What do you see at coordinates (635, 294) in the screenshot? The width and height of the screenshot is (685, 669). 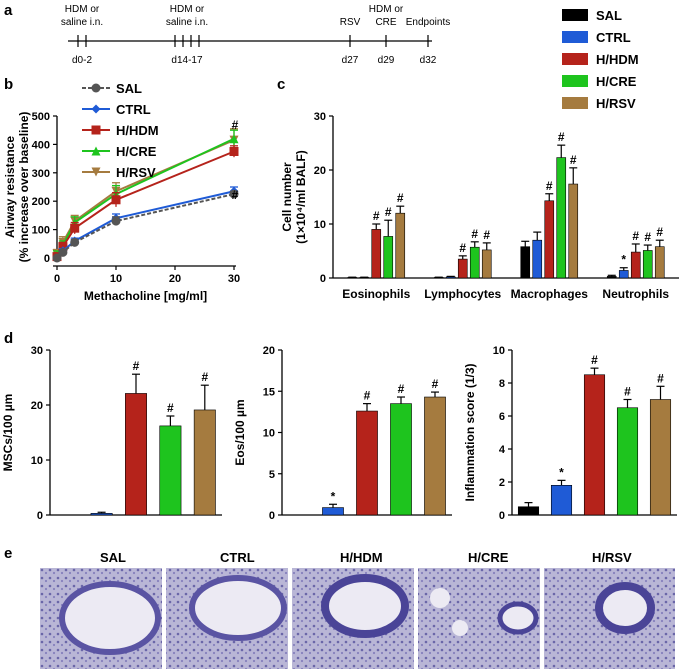 I see `category-label: Neutrophils` at bounding box center [635, 294].